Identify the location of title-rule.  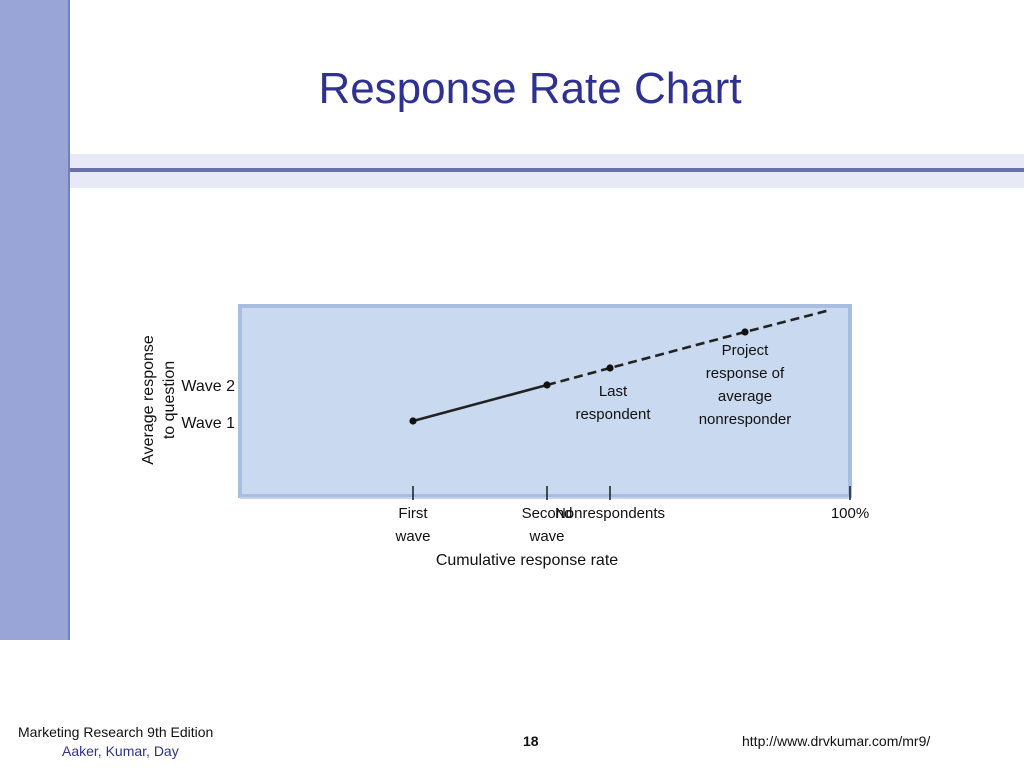
(547, 170).